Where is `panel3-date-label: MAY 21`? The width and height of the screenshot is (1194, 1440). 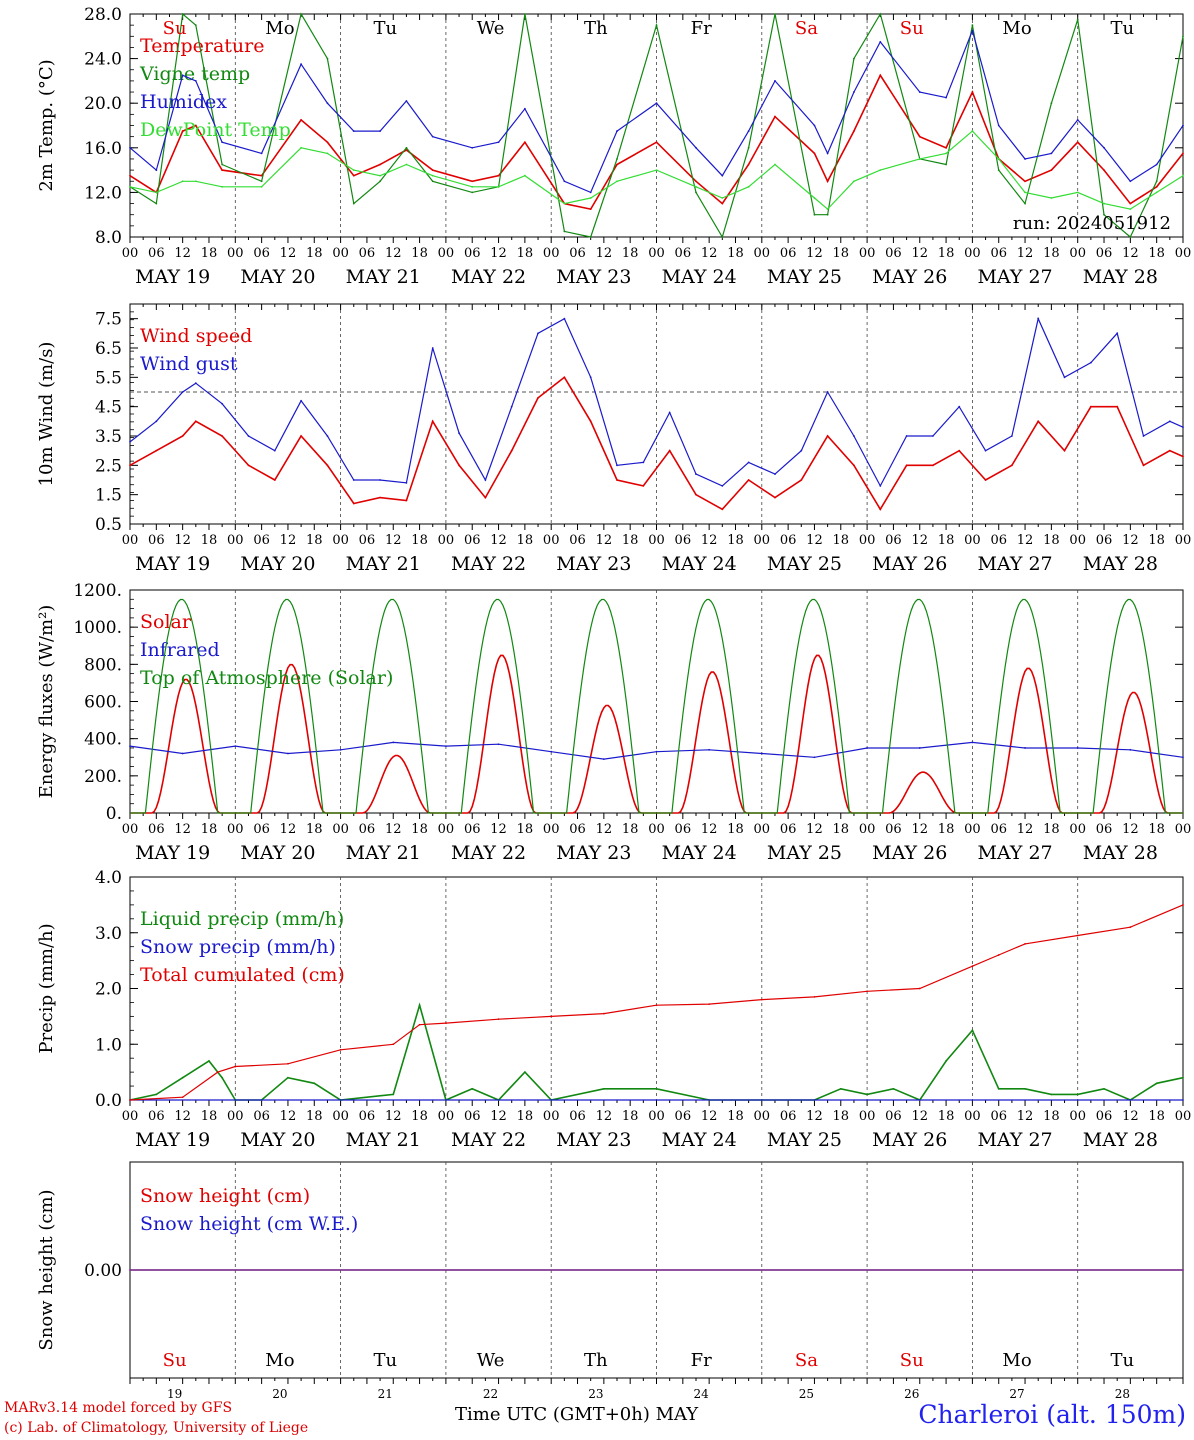
panel3-date-label: MAY 21 is located at coordinates (383, 853).